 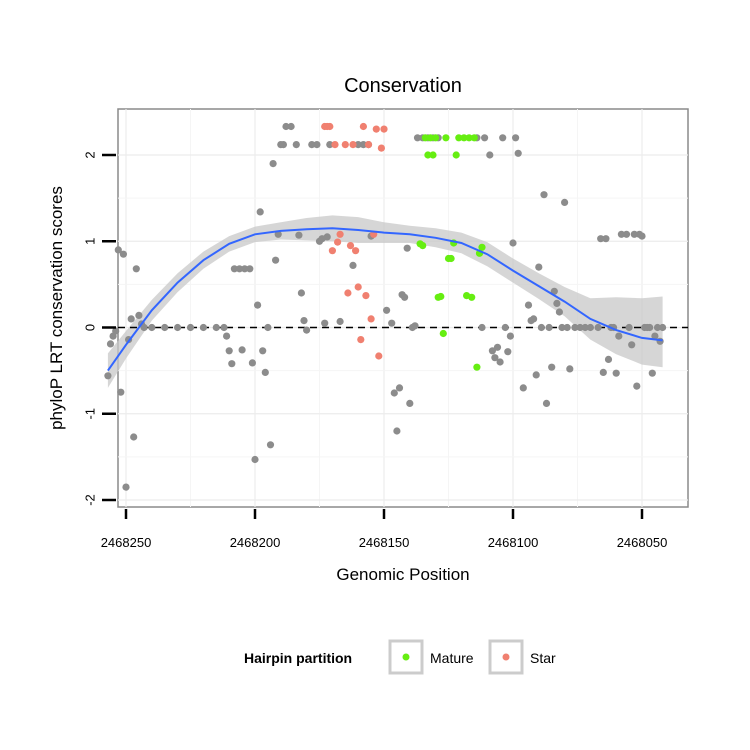 What do you see at coordinates (89, 327) in the screenshot?
I see `y-tick-label: 0` at bounding box center [89, 327].